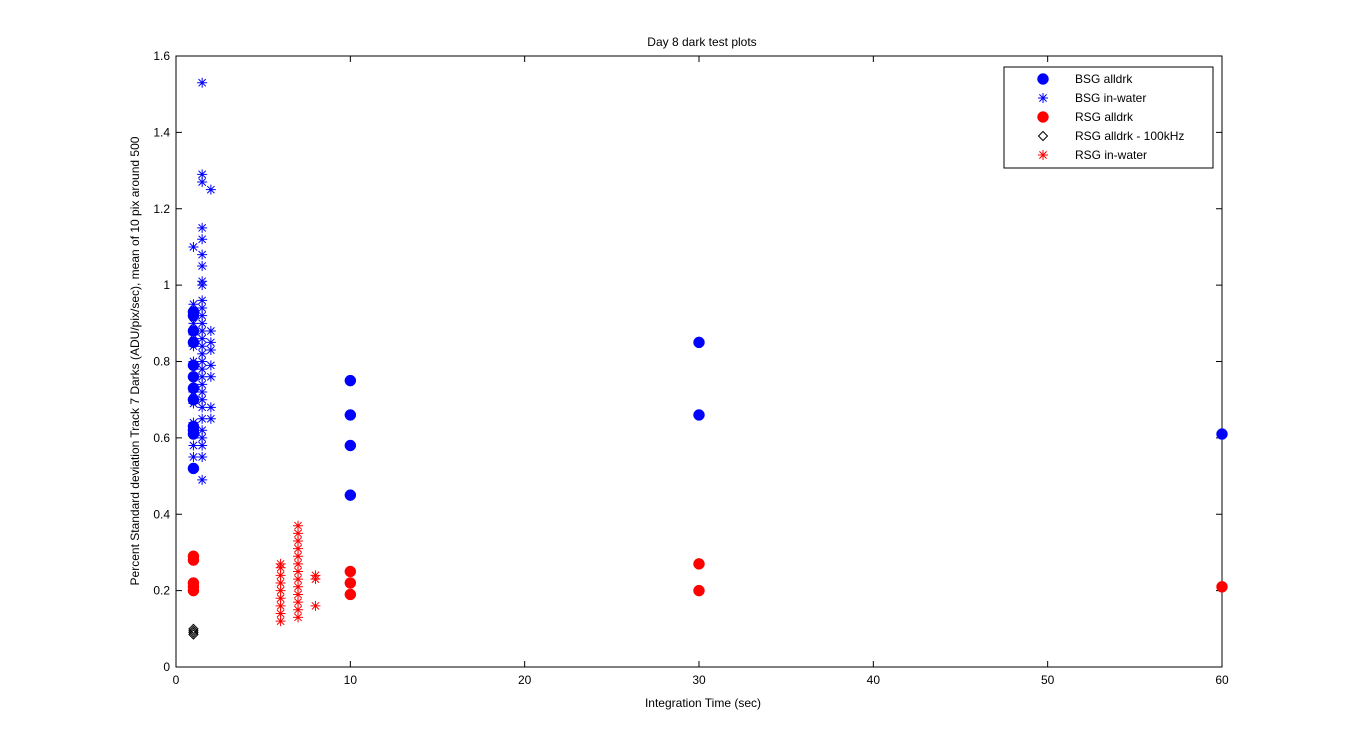 This screenshot has height=750, width=1350. Describe the element at coordinates (161, 514) in the screenshot. I see `y-tick-label: 0.4` at that location.